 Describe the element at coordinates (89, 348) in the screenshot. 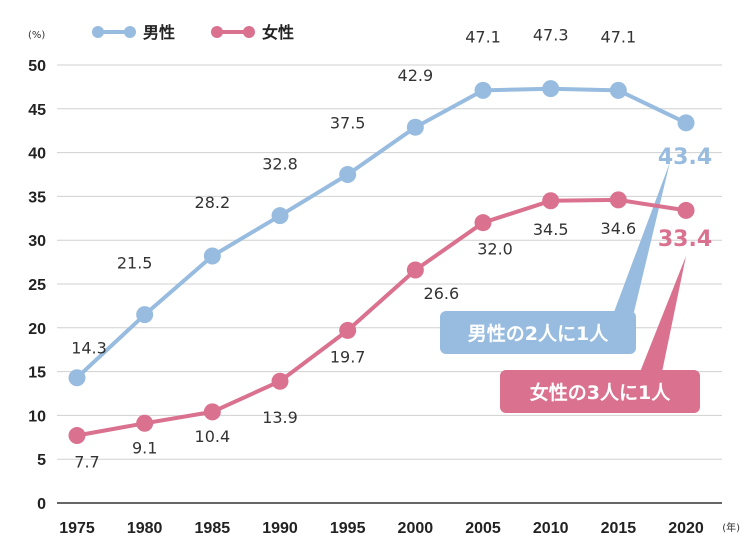

I see `data-label-male: 14.3` at that location.